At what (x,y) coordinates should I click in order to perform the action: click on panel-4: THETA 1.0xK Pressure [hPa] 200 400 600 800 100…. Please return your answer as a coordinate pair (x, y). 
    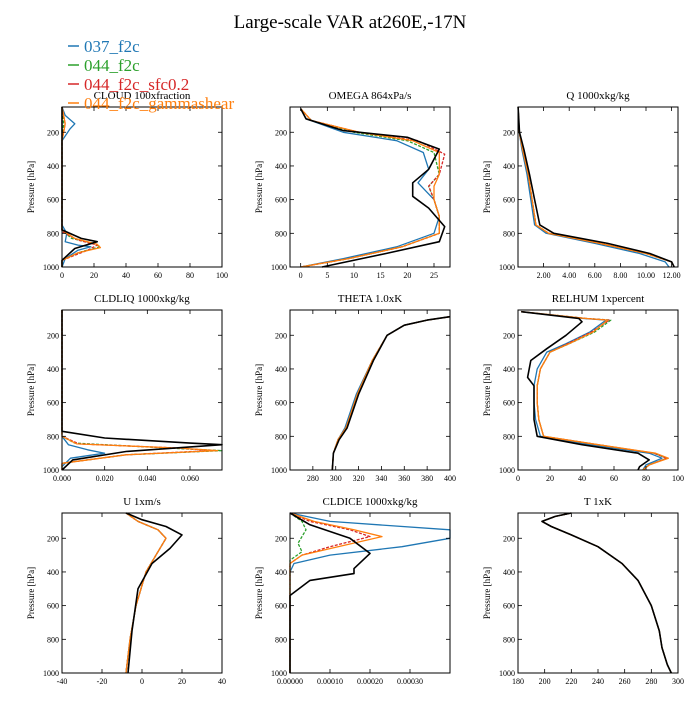
    Looking at the image, I should click on (355, 388).